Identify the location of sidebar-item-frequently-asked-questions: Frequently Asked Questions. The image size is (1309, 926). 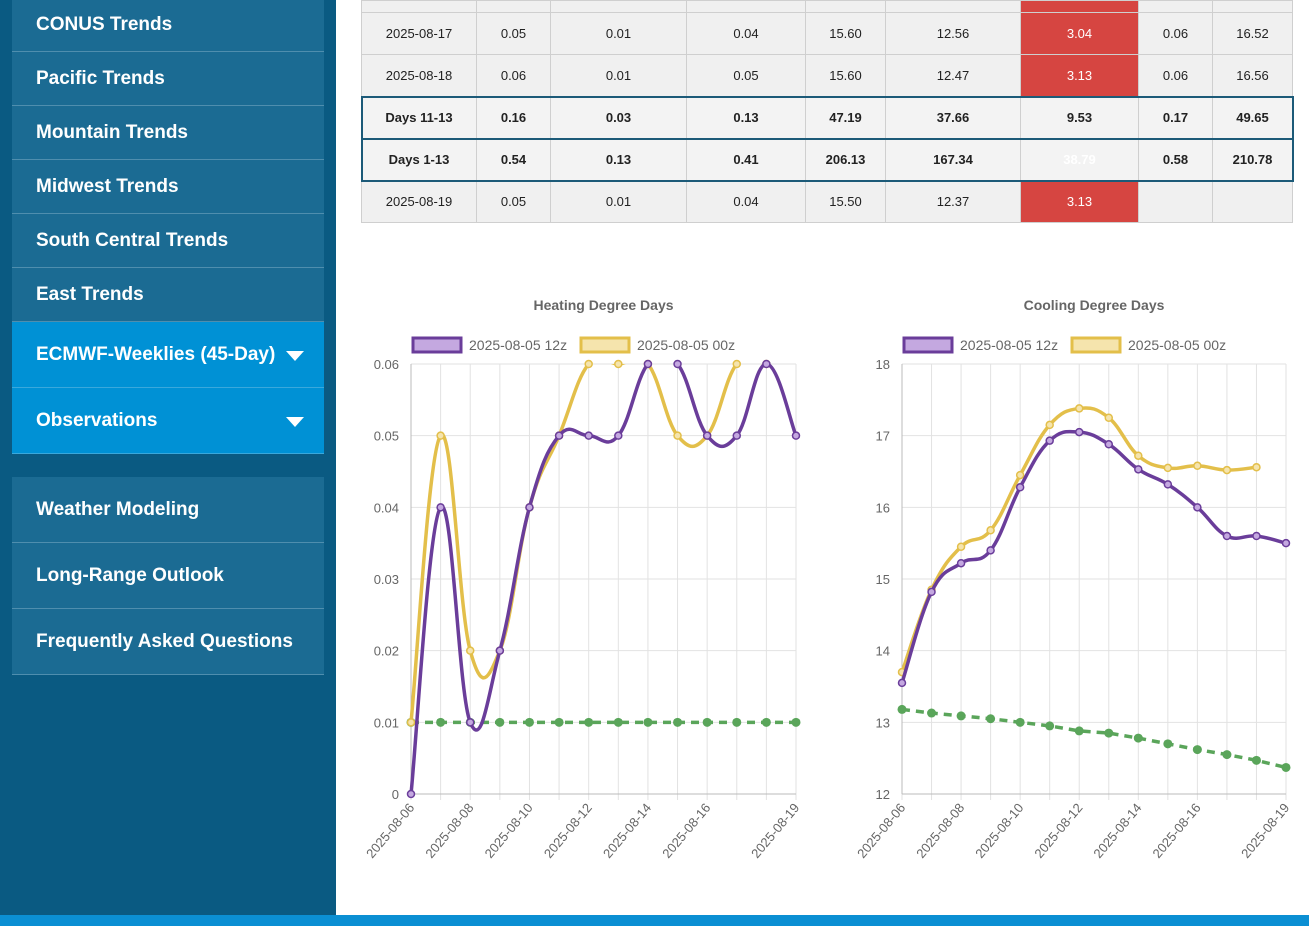
(168, 642).